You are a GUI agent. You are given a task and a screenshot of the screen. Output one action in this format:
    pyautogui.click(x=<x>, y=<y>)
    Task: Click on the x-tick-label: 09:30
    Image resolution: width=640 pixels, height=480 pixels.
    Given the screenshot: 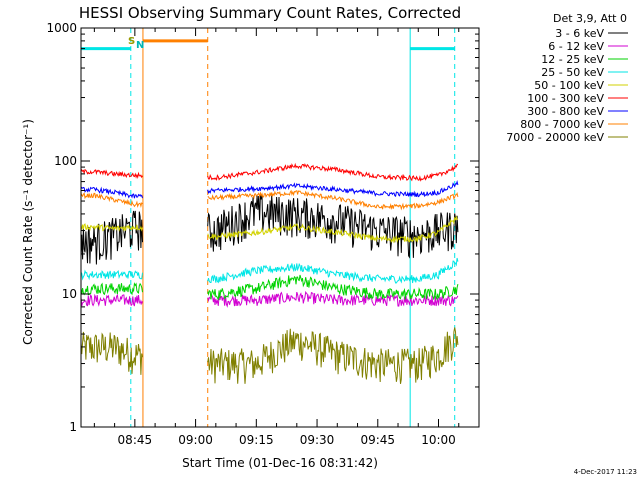 What is the action you would take?
    pyautogui.click(x=317, y=440)
    